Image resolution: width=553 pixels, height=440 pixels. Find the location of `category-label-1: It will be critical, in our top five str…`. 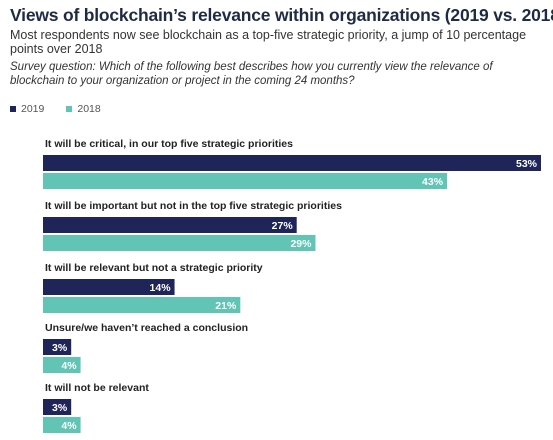

category-label-1: It will be critical, in our top five str… is located at coordinates (169, 144).